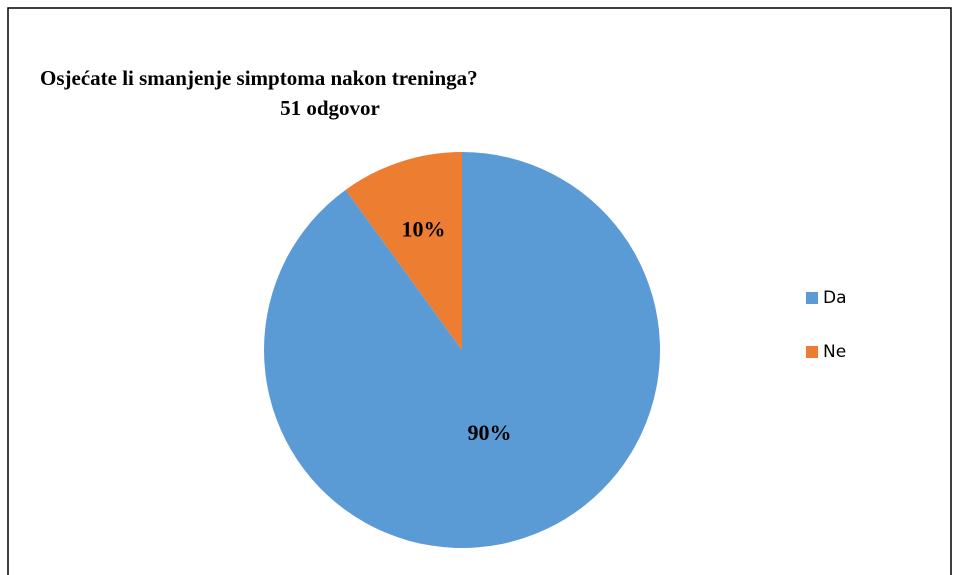 The height and width of the screenshot is (575, 960). Describe the element at coordinates (403, 251) in the screenshot. I see `pie-slice` at that location.